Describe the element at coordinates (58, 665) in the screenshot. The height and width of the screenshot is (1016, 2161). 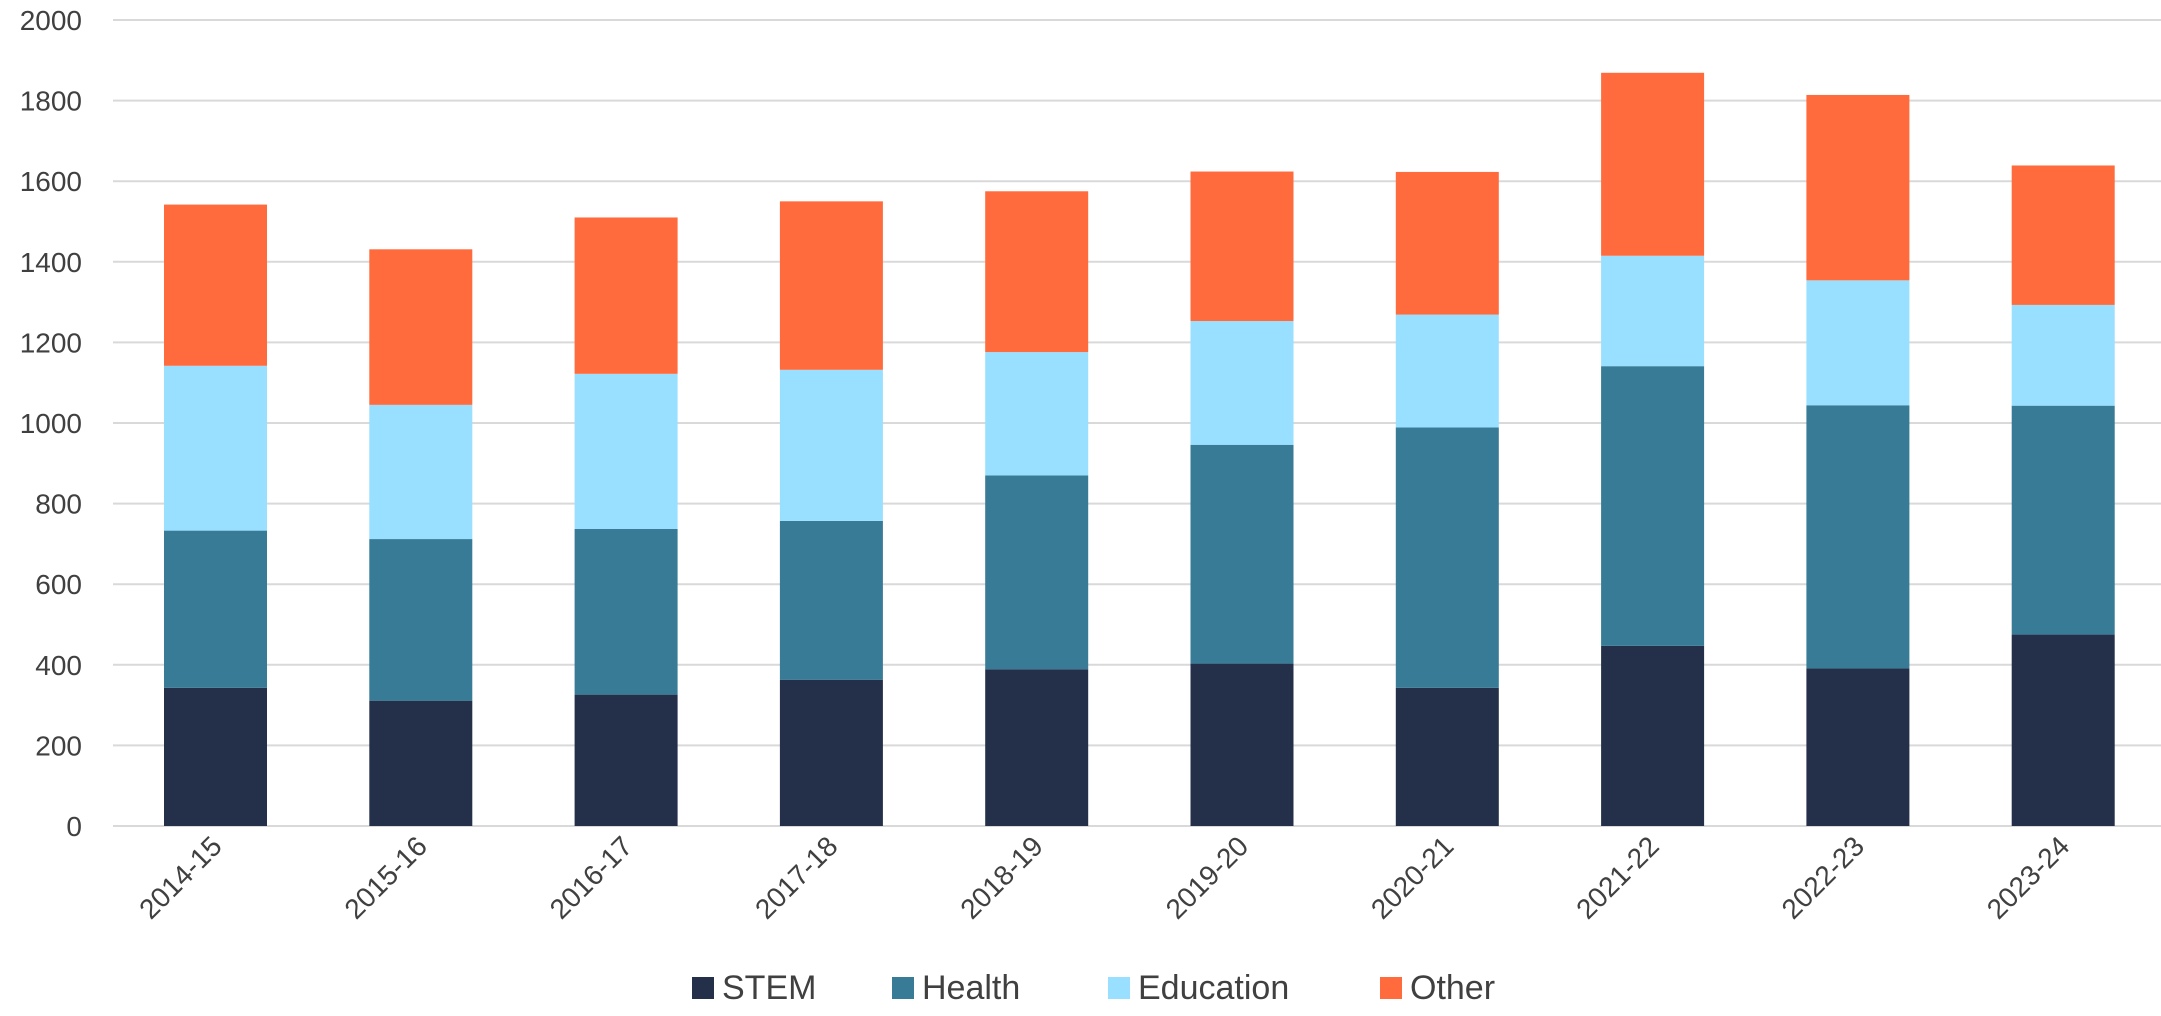
I see `y-tick-label: 400` at that location.